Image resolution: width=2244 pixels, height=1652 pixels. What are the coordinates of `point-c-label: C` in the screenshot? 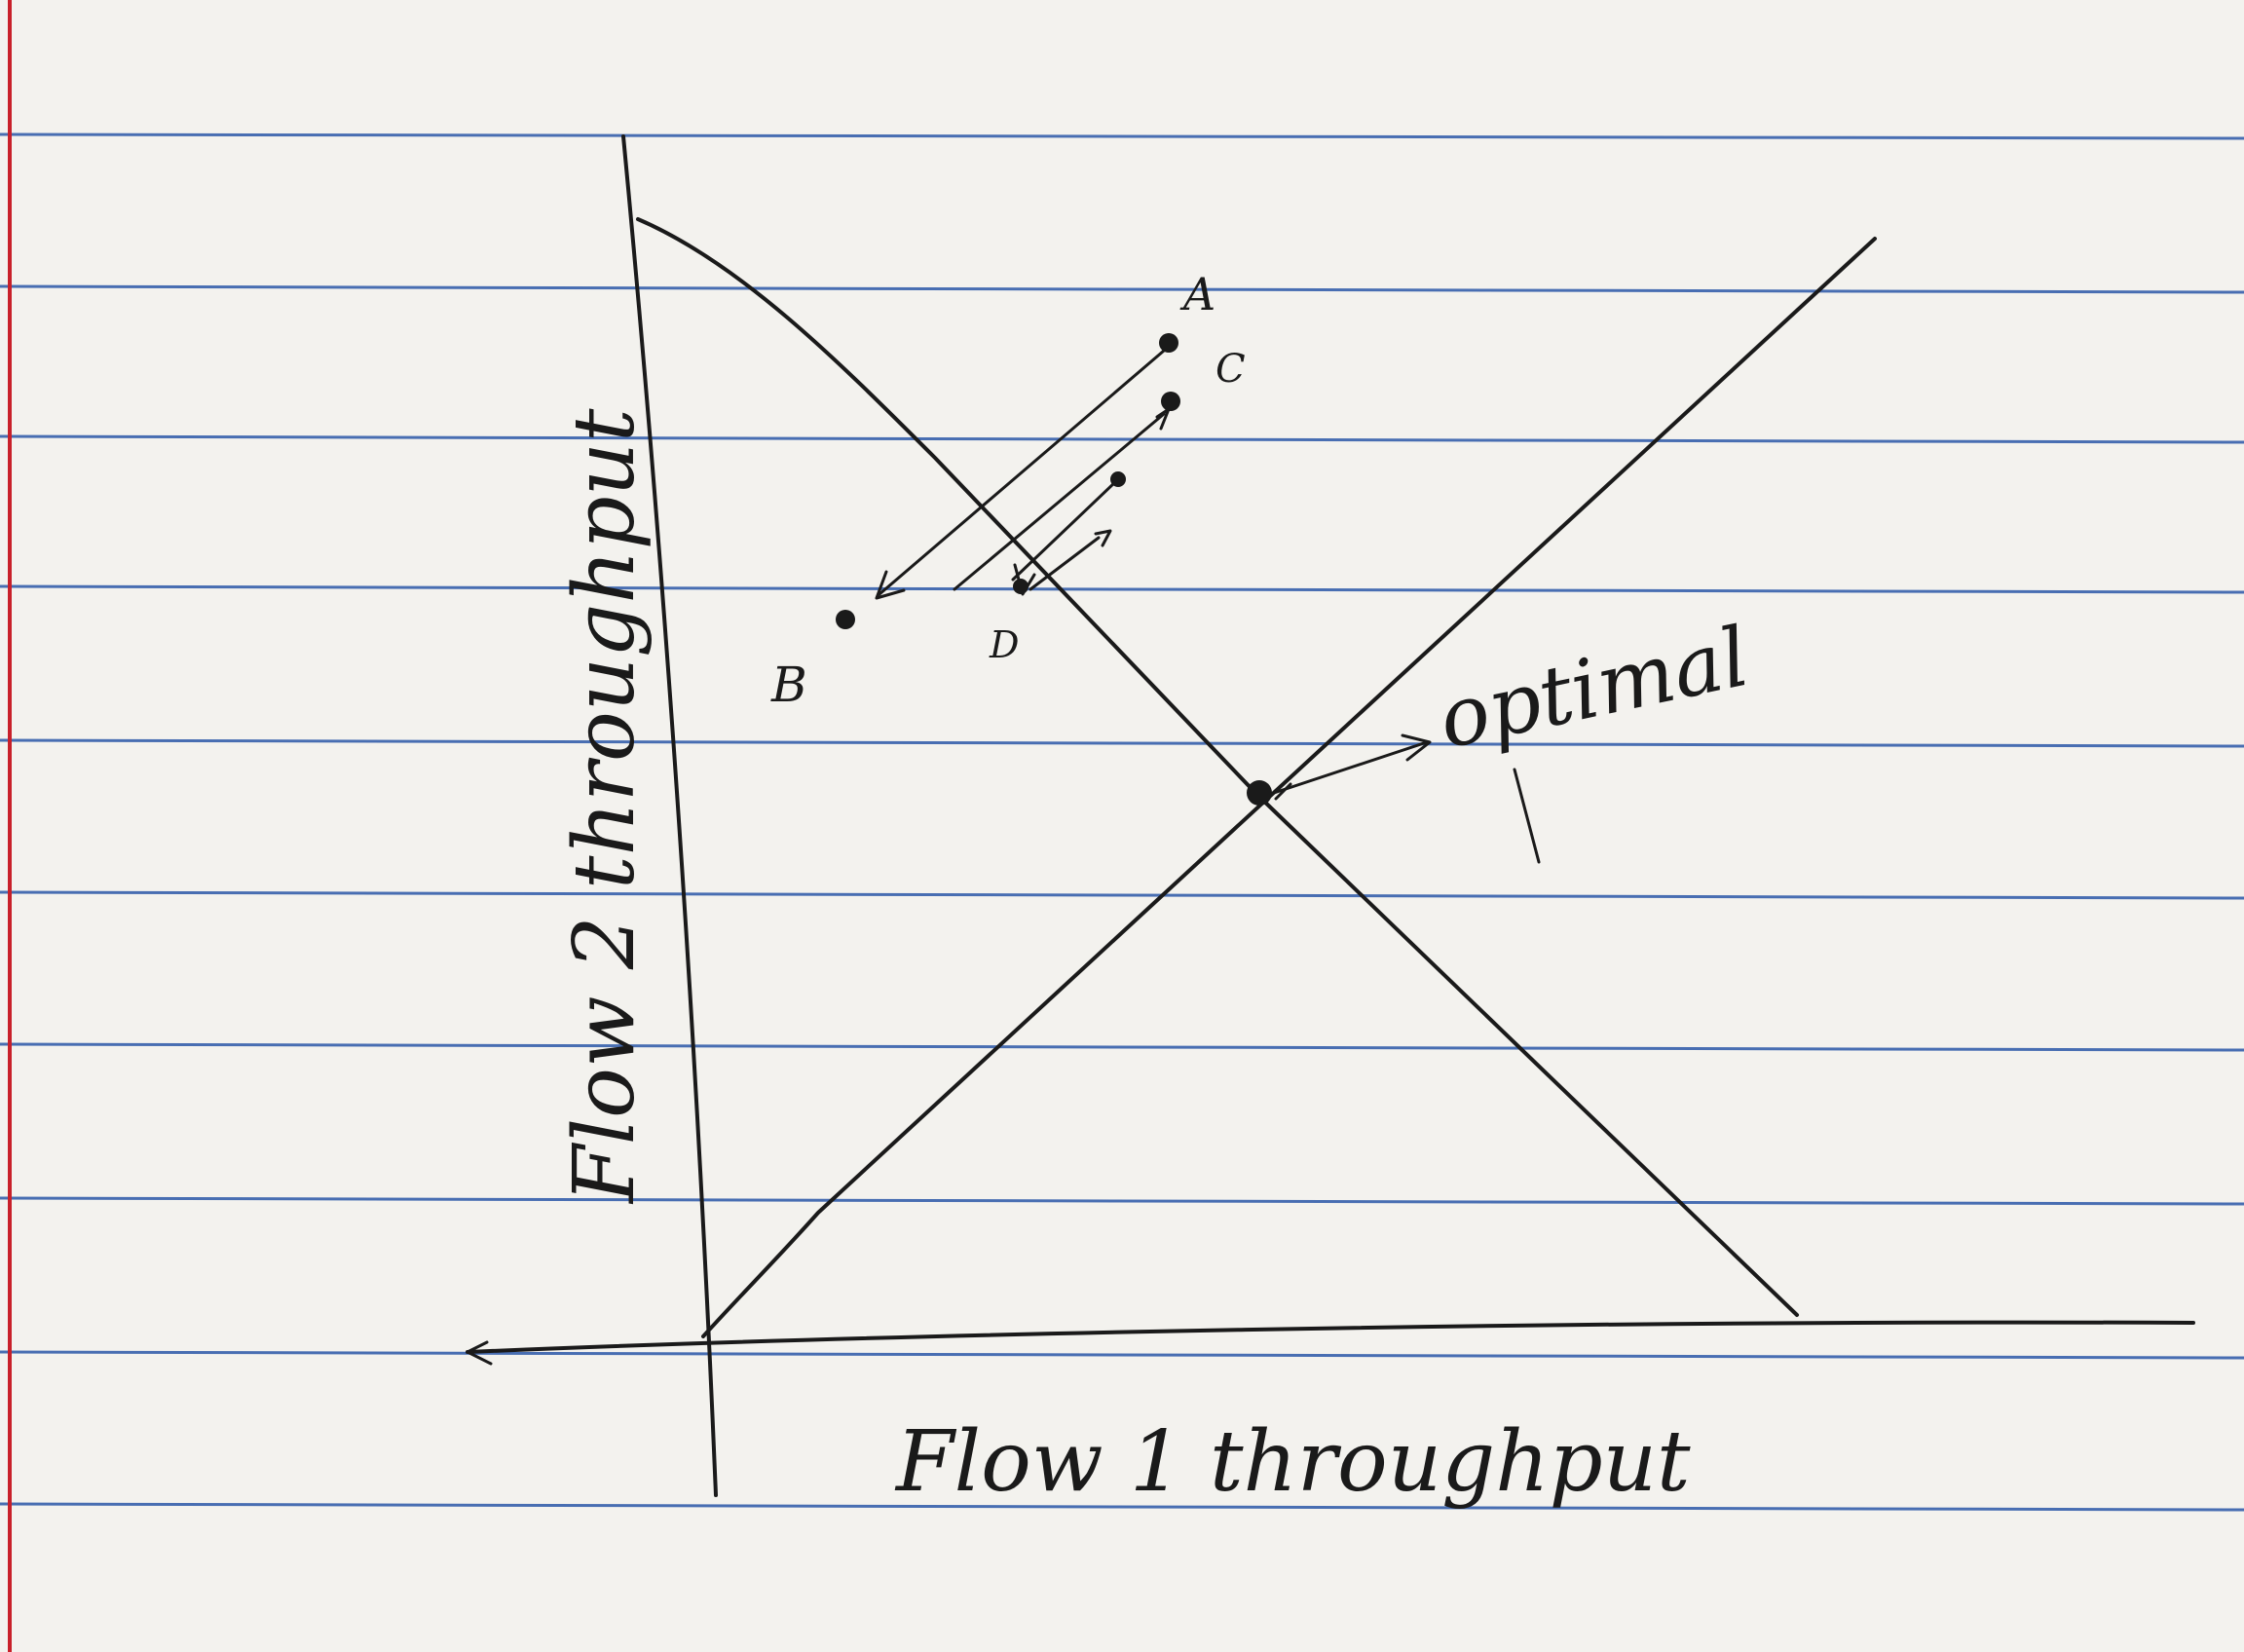 It's located at (1231, 370).